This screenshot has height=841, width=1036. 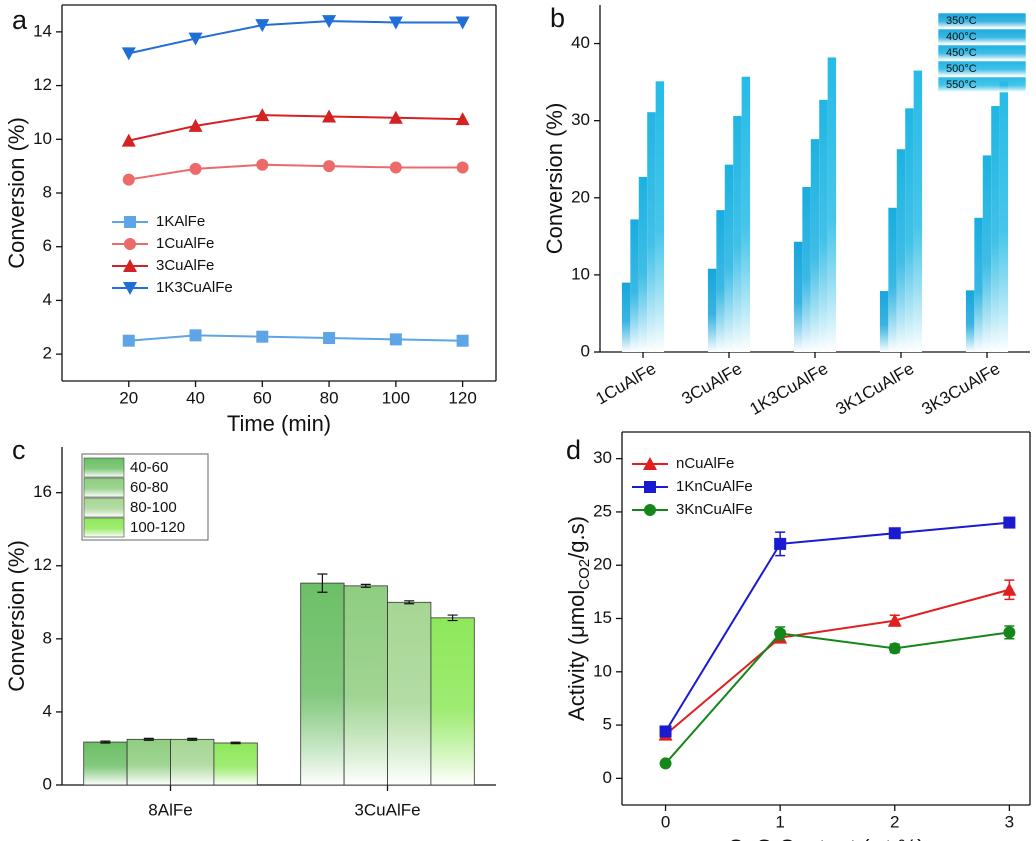 What do you see at coordinates (576, 655) in the screenshot?
I see `y-axis-label-part: Activity (μmol` at bounding box center [576, 655].